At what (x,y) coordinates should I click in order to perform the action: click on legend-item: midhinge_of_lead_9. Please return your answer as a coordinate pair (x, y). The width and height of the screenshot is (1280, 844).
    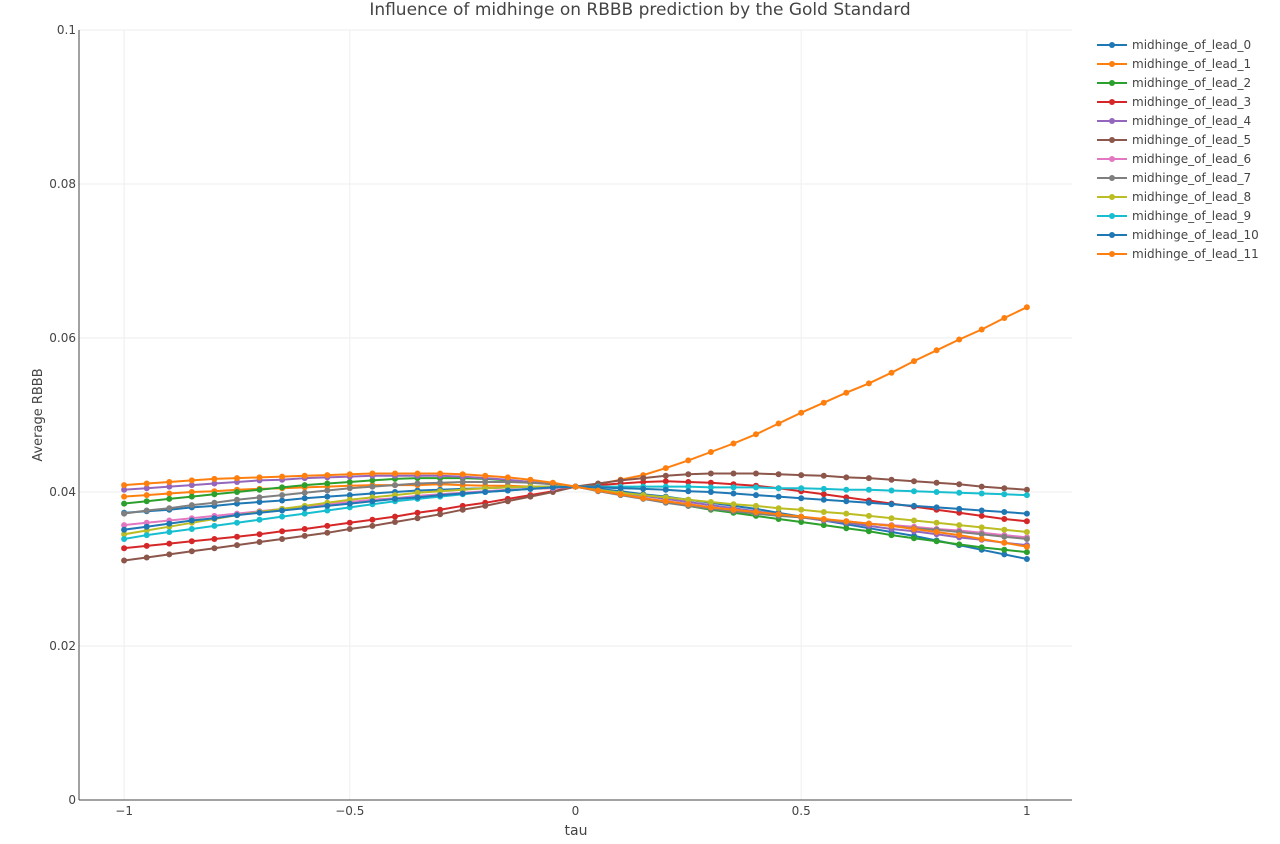
    Looking at the image, I should click on (1174, 216).